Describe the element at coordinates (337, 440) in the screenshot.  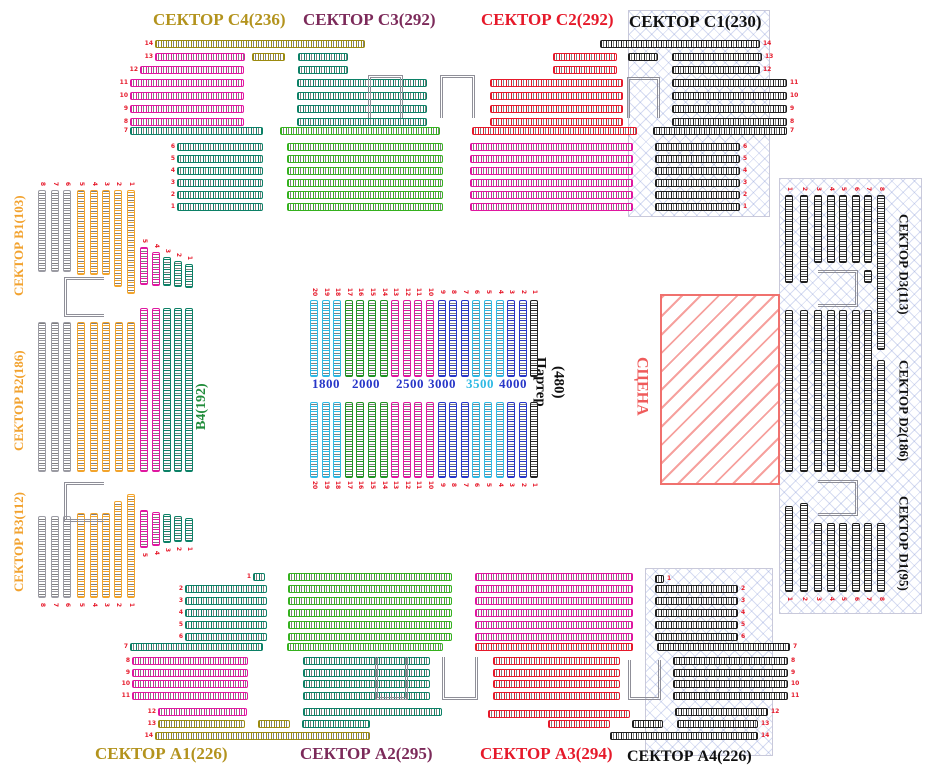
I see `parterre-column-18-bottom` at that location.